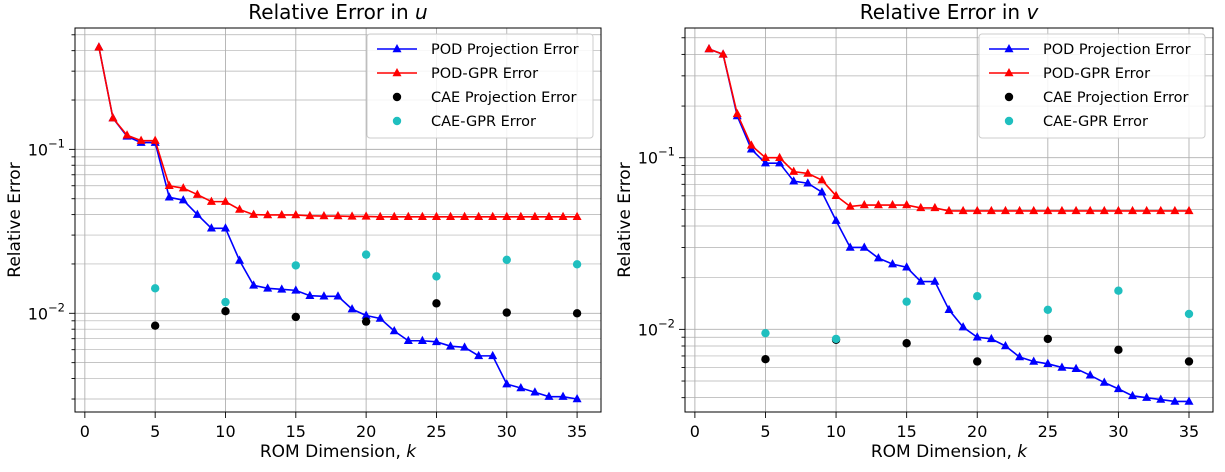 This screenshot has height=472, width=1225. What do you see at coordinates (15, 219) in the screenshot?
I see `y-axis-label: Relative Error` at bounding box center [15, 219].